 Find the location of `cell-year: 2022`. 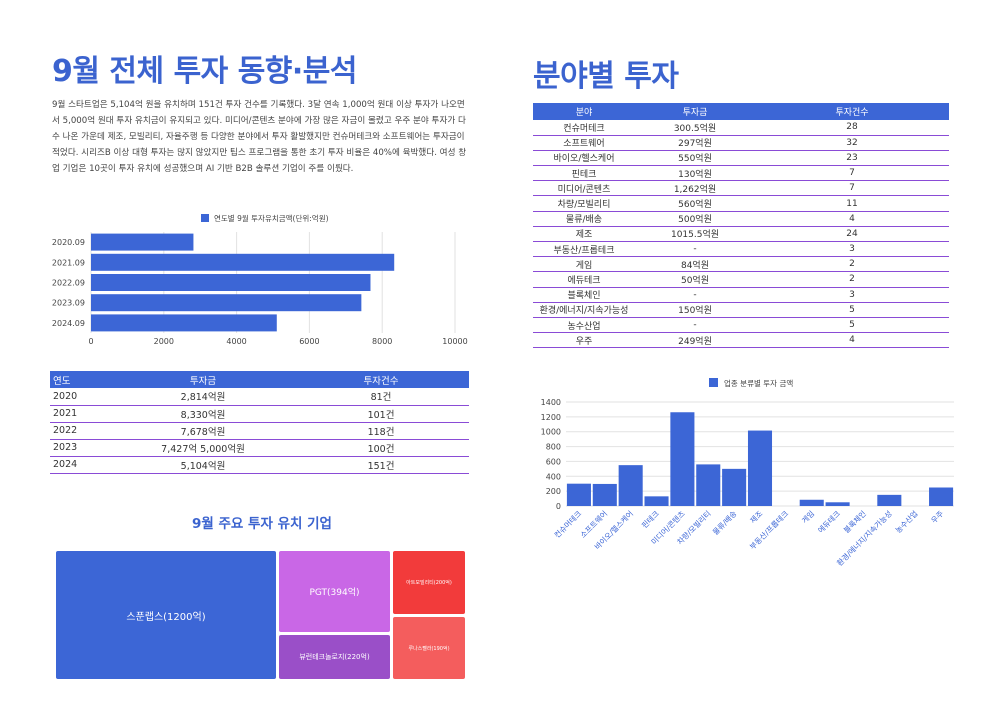

cell-year: 2022 is located at coordinates (81, 431).